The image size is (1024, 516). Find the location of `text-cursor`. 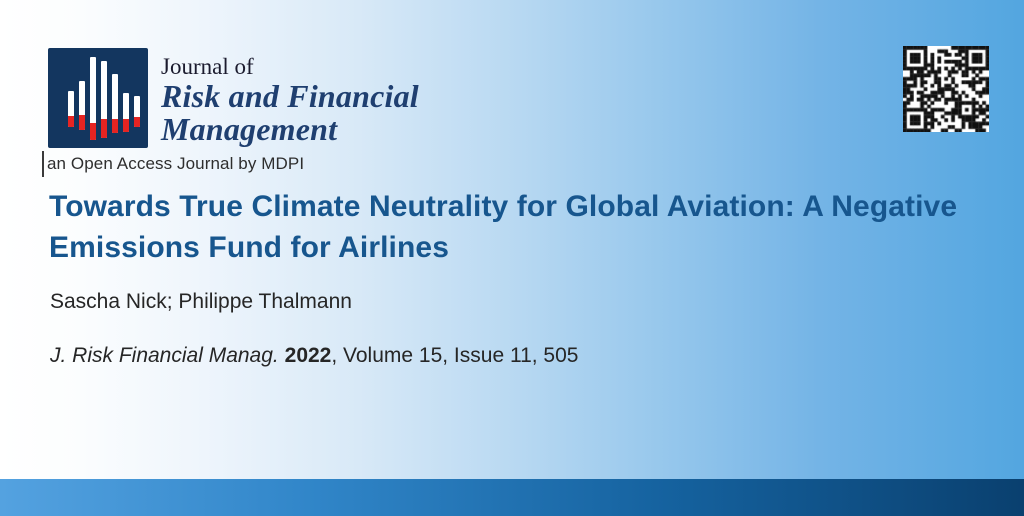

text-cursor is located at coordinates (43, 164).